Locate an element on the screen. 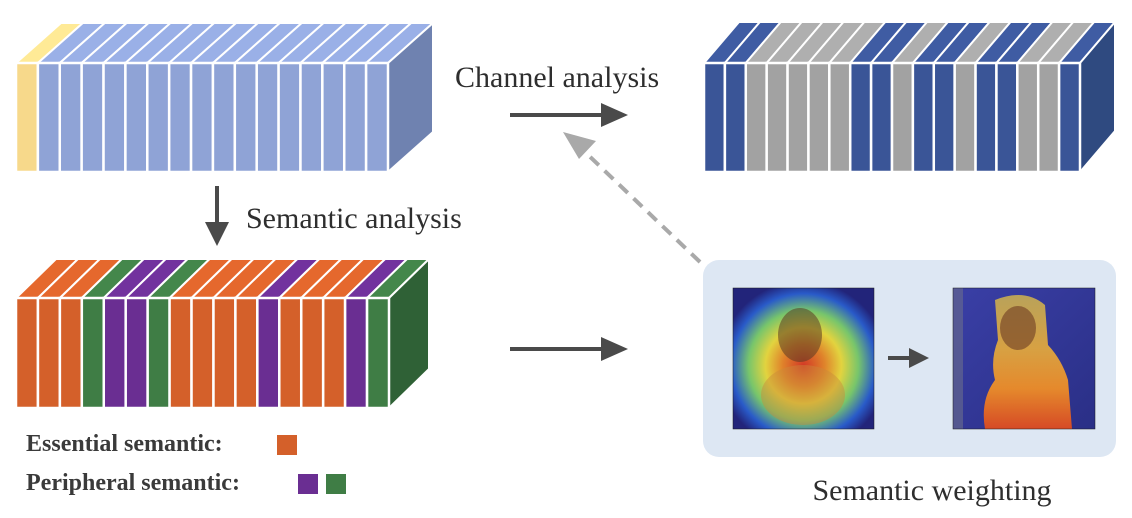 This screenshot has width=1132, height=518. legend-peripheral-green-swatch is located at coordinates (336, 484).